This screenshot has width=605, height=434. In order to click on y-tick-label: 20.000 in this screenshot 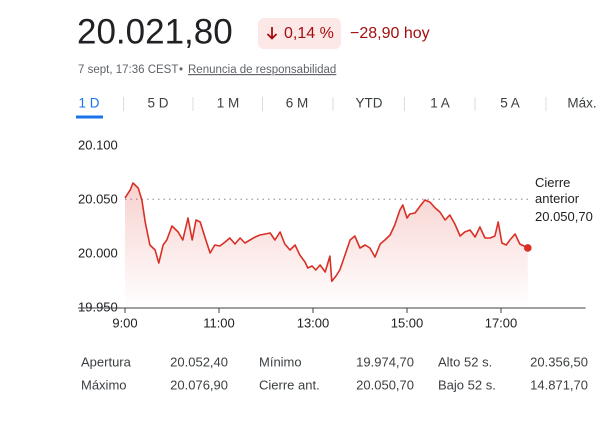, I will do `click(98, 252)`.